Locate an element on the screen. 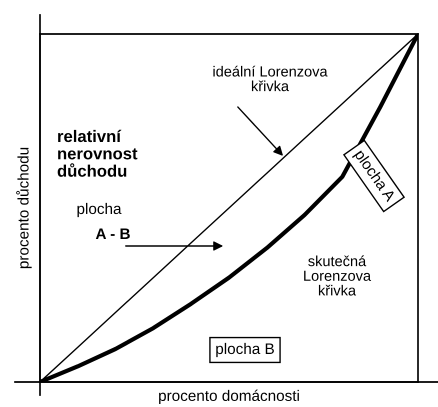 The height and width of the screenshot is (407, 438). text: skutečná Lorenzova křivka is located at coordinates (338, 275).